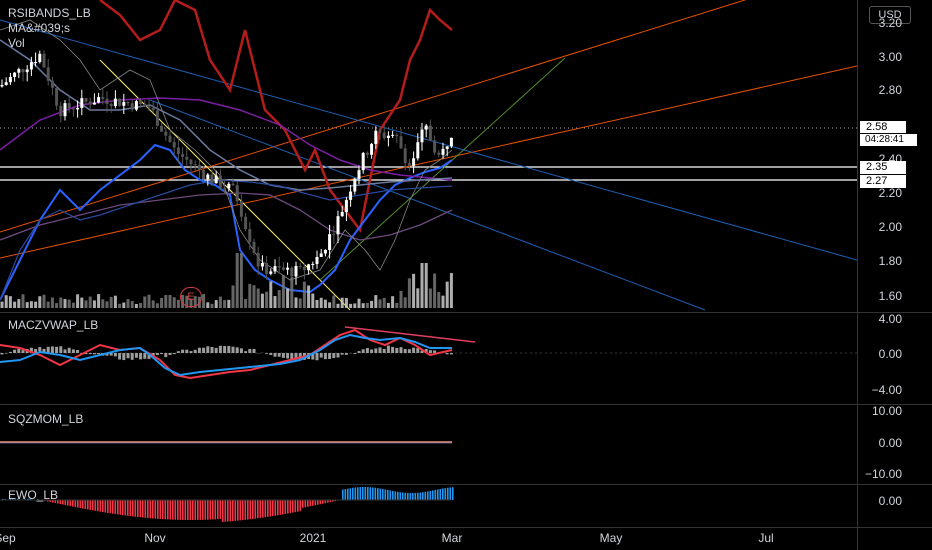 This screenshot has height=550, width=932. What do you see at coordinates (33, 495) in the screenshot?
I see `ewo-label: EWO_LB` at bounding box center [33, 495].